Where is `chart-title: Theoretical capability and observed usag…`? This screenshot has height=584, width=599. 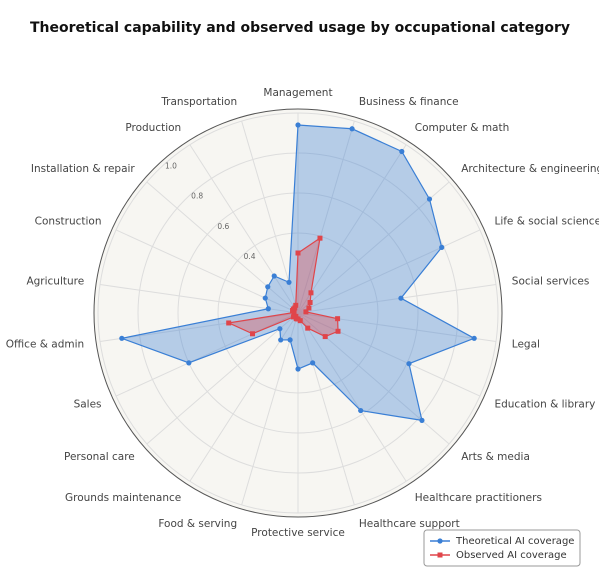 chart-title: Theoretical capability and observed usag… is located at coordinates (300, 28).